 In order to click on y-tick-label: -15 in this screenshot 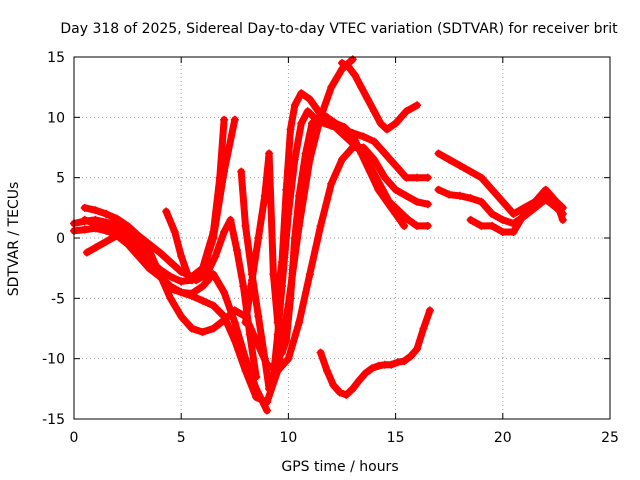, I will do `click(53, 420)`.